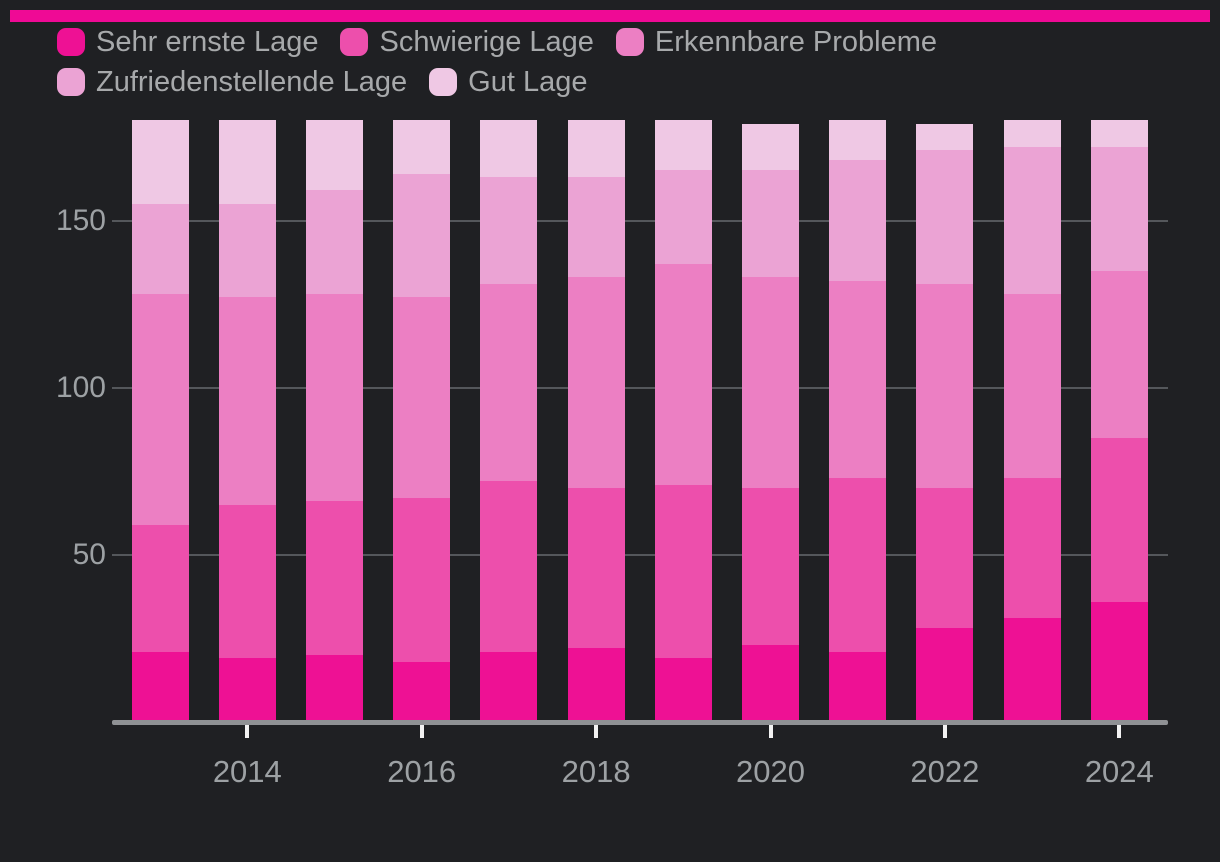  I want to click on bar-segment-2023-schwierige-lage, so click(1032, 548).